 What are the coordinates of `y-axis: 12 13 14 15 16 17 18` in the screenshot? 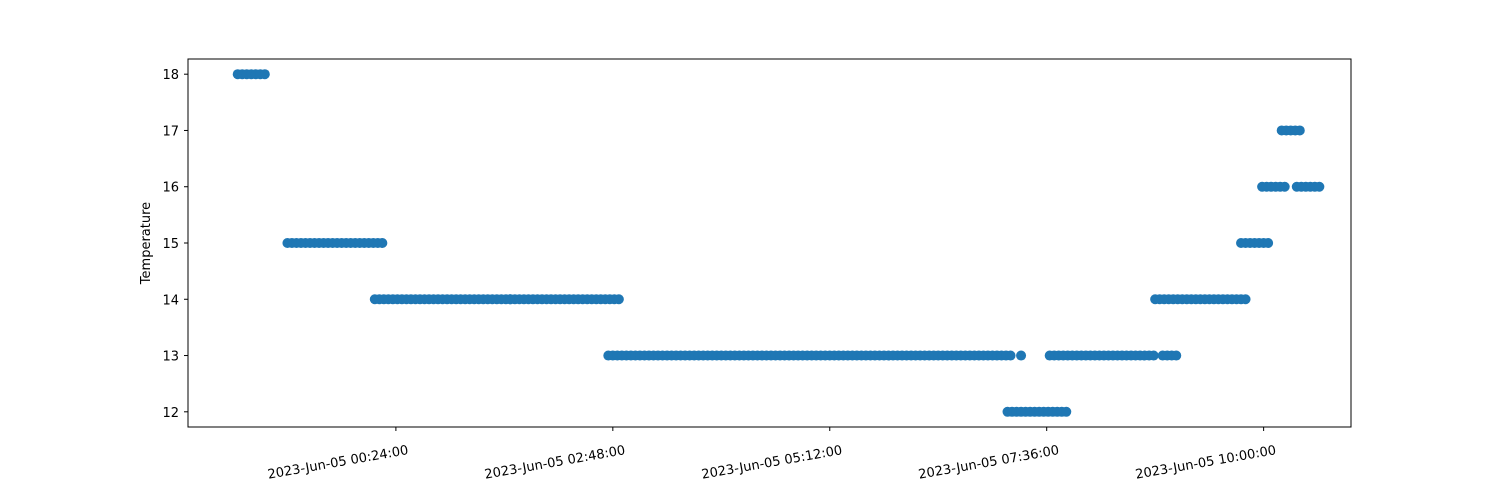 It's located at (175, 244).